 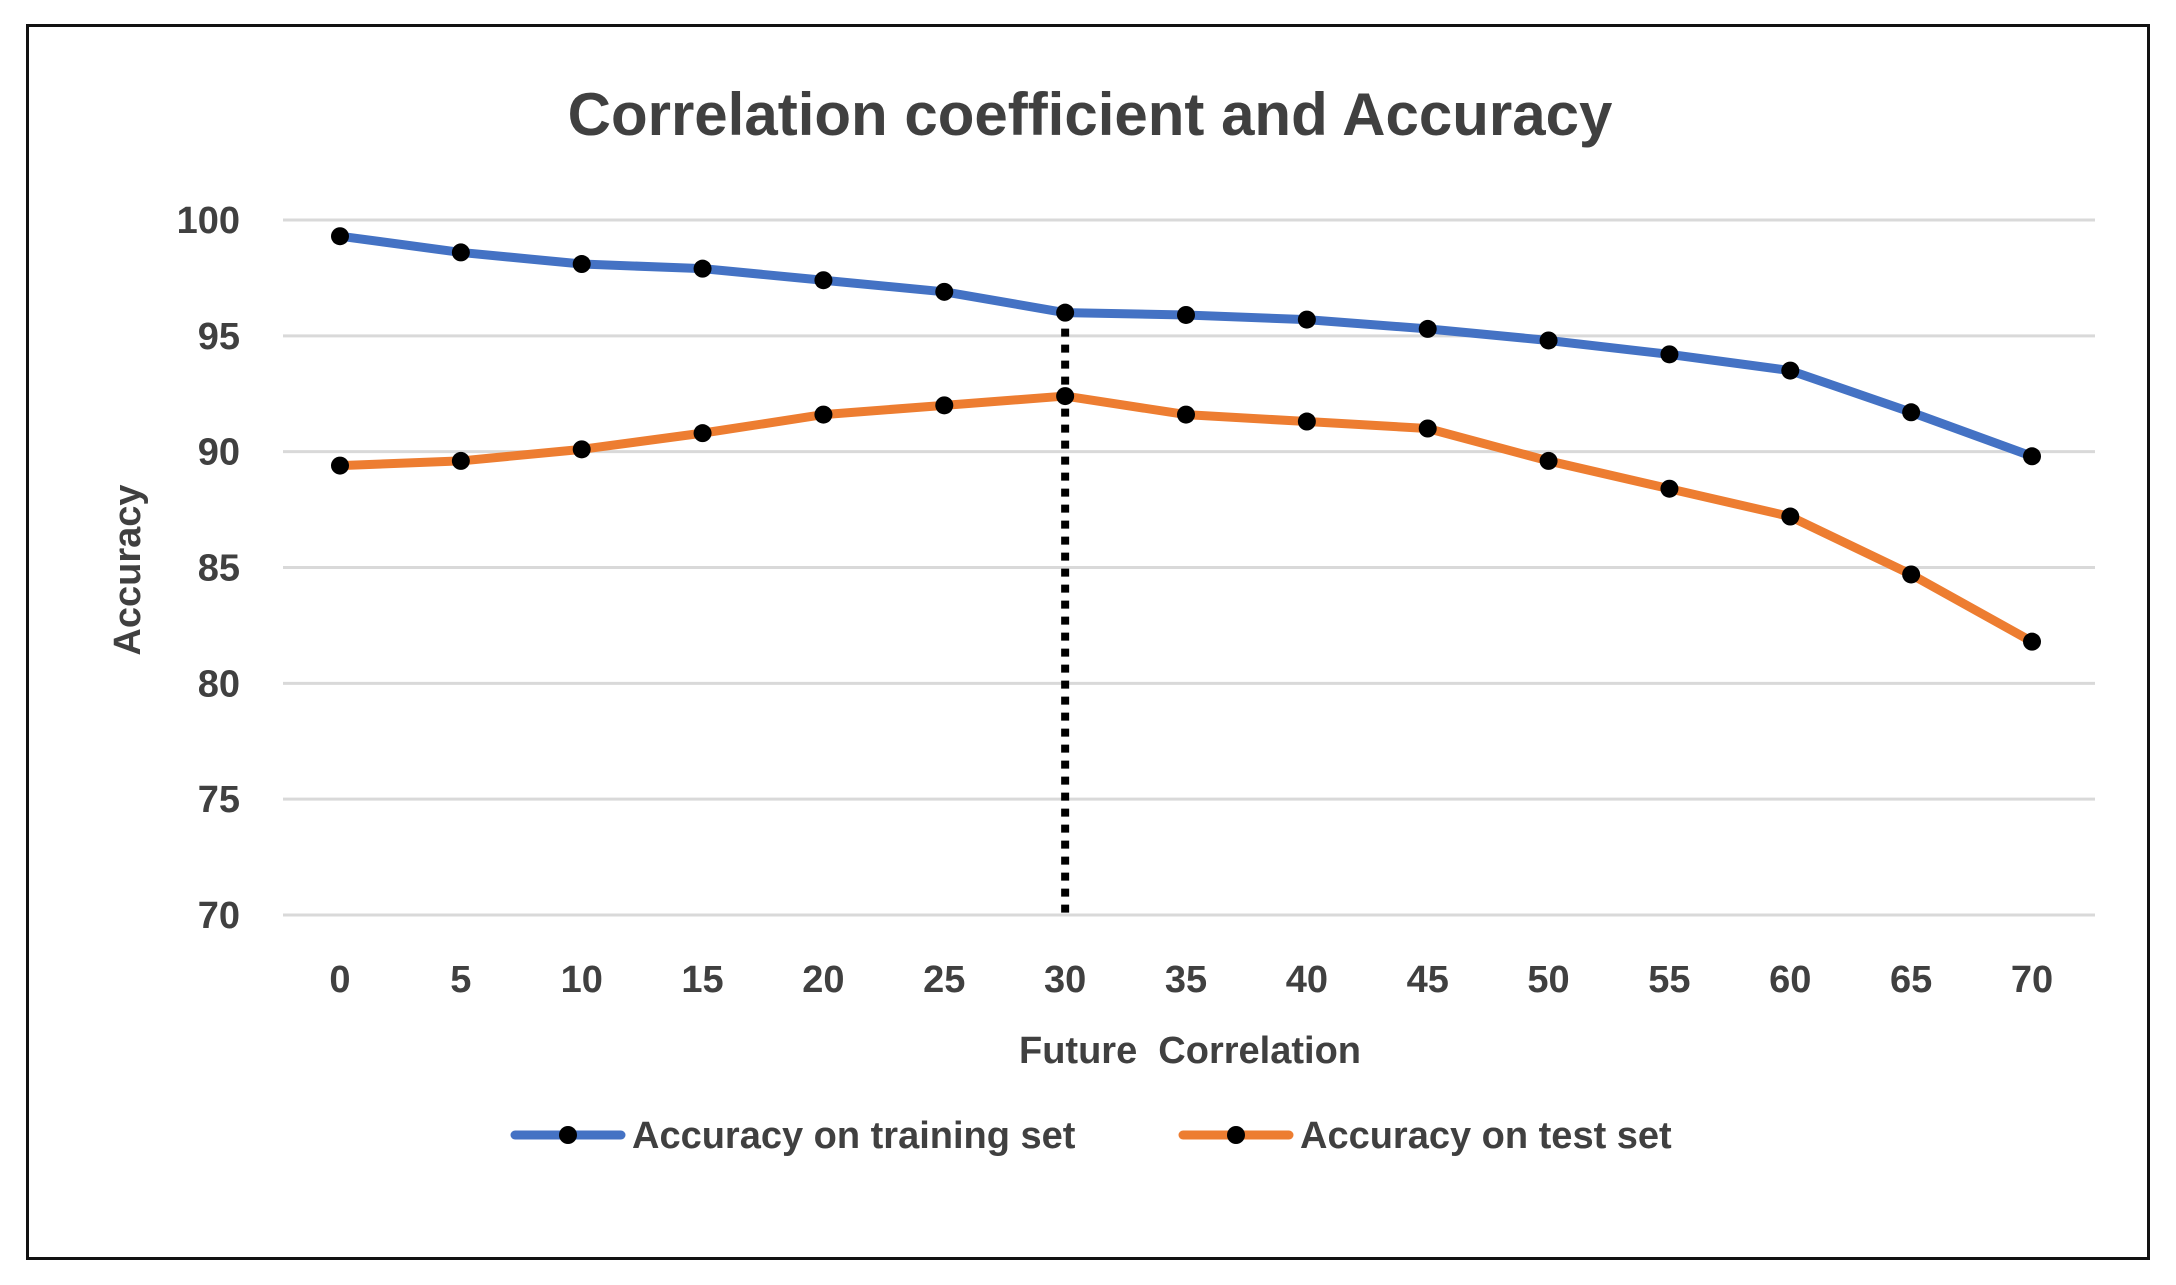 What do you see at coordinates (1090, 114) in the screenshot?
I see `chart-title: Correlation coefficient and Accuracy` at bounding box center [1090, 114].